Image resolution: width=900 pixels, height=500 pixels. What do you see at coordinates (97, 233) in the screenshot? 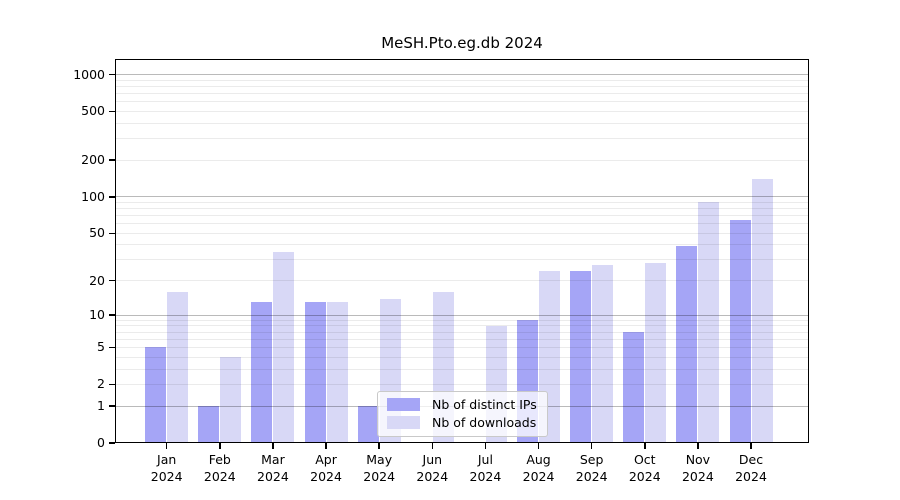
I see `y-tick-label: 50` at bounding box center [97, 233].